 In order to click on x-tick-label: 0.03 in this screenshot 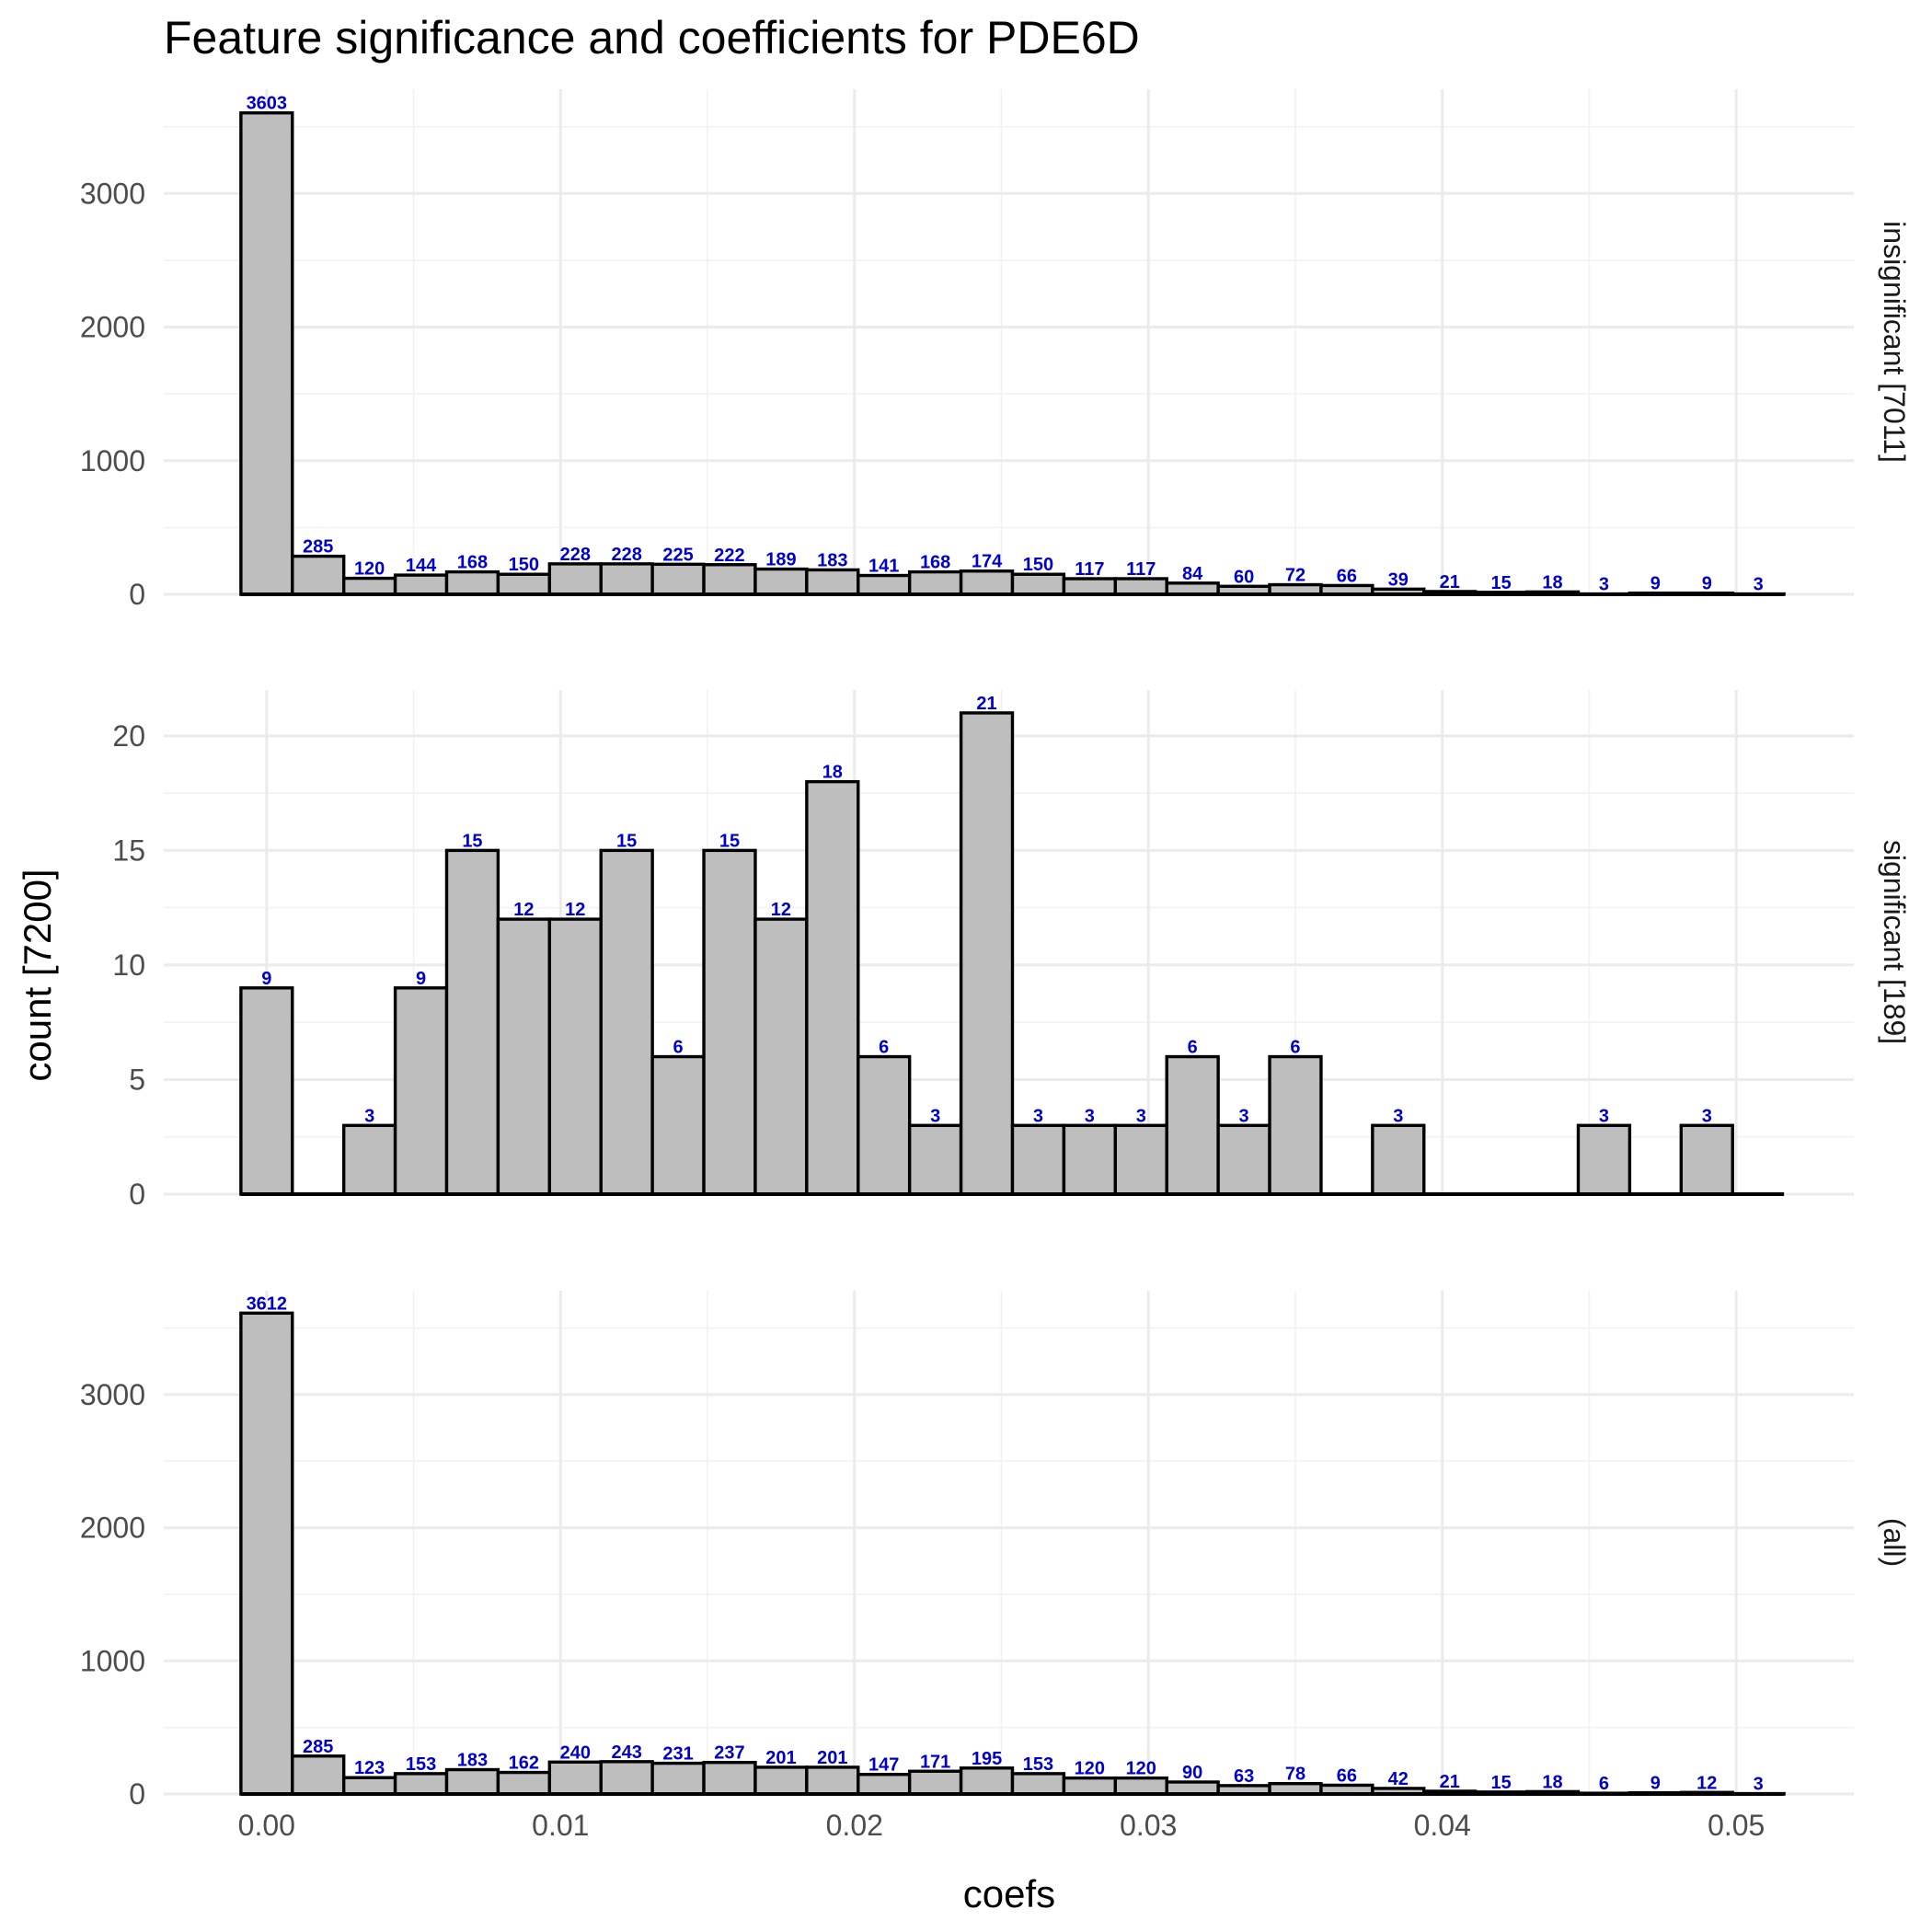, I will do `click(1148, 1825)`.